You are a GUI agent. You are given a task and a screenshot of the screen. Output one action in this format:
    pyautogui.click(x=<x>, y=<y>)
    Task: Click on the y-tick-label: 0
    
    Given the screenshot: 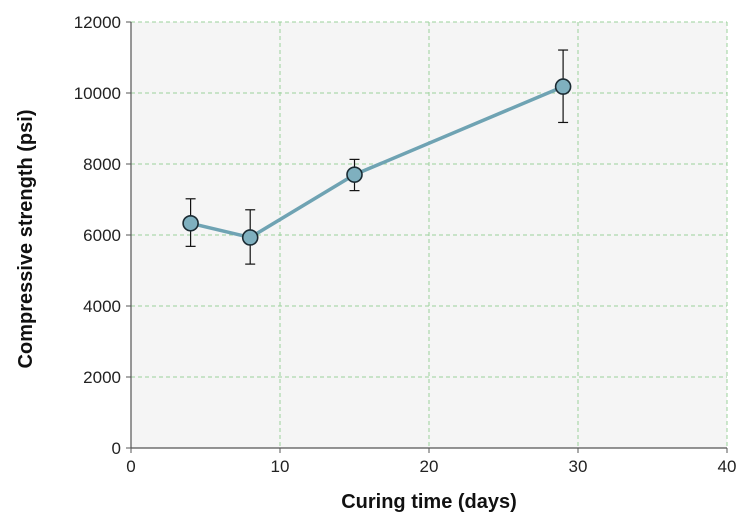 What is the action you would take?
    pyautogui.click(x=116, y=448)
    